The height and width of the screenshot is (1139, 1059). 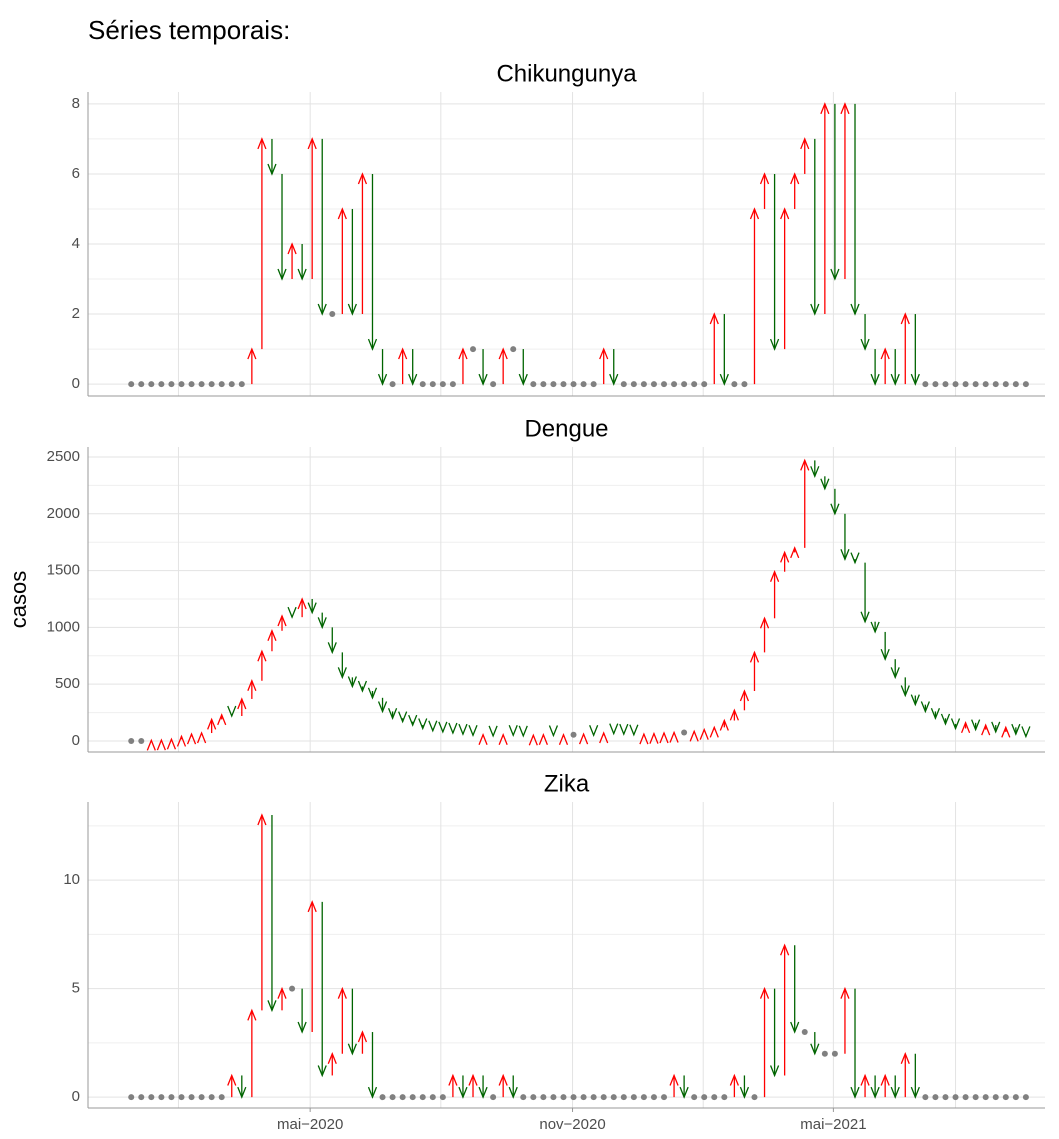 I want to click on y-tick-label: 2, so click(x=76, y=313).